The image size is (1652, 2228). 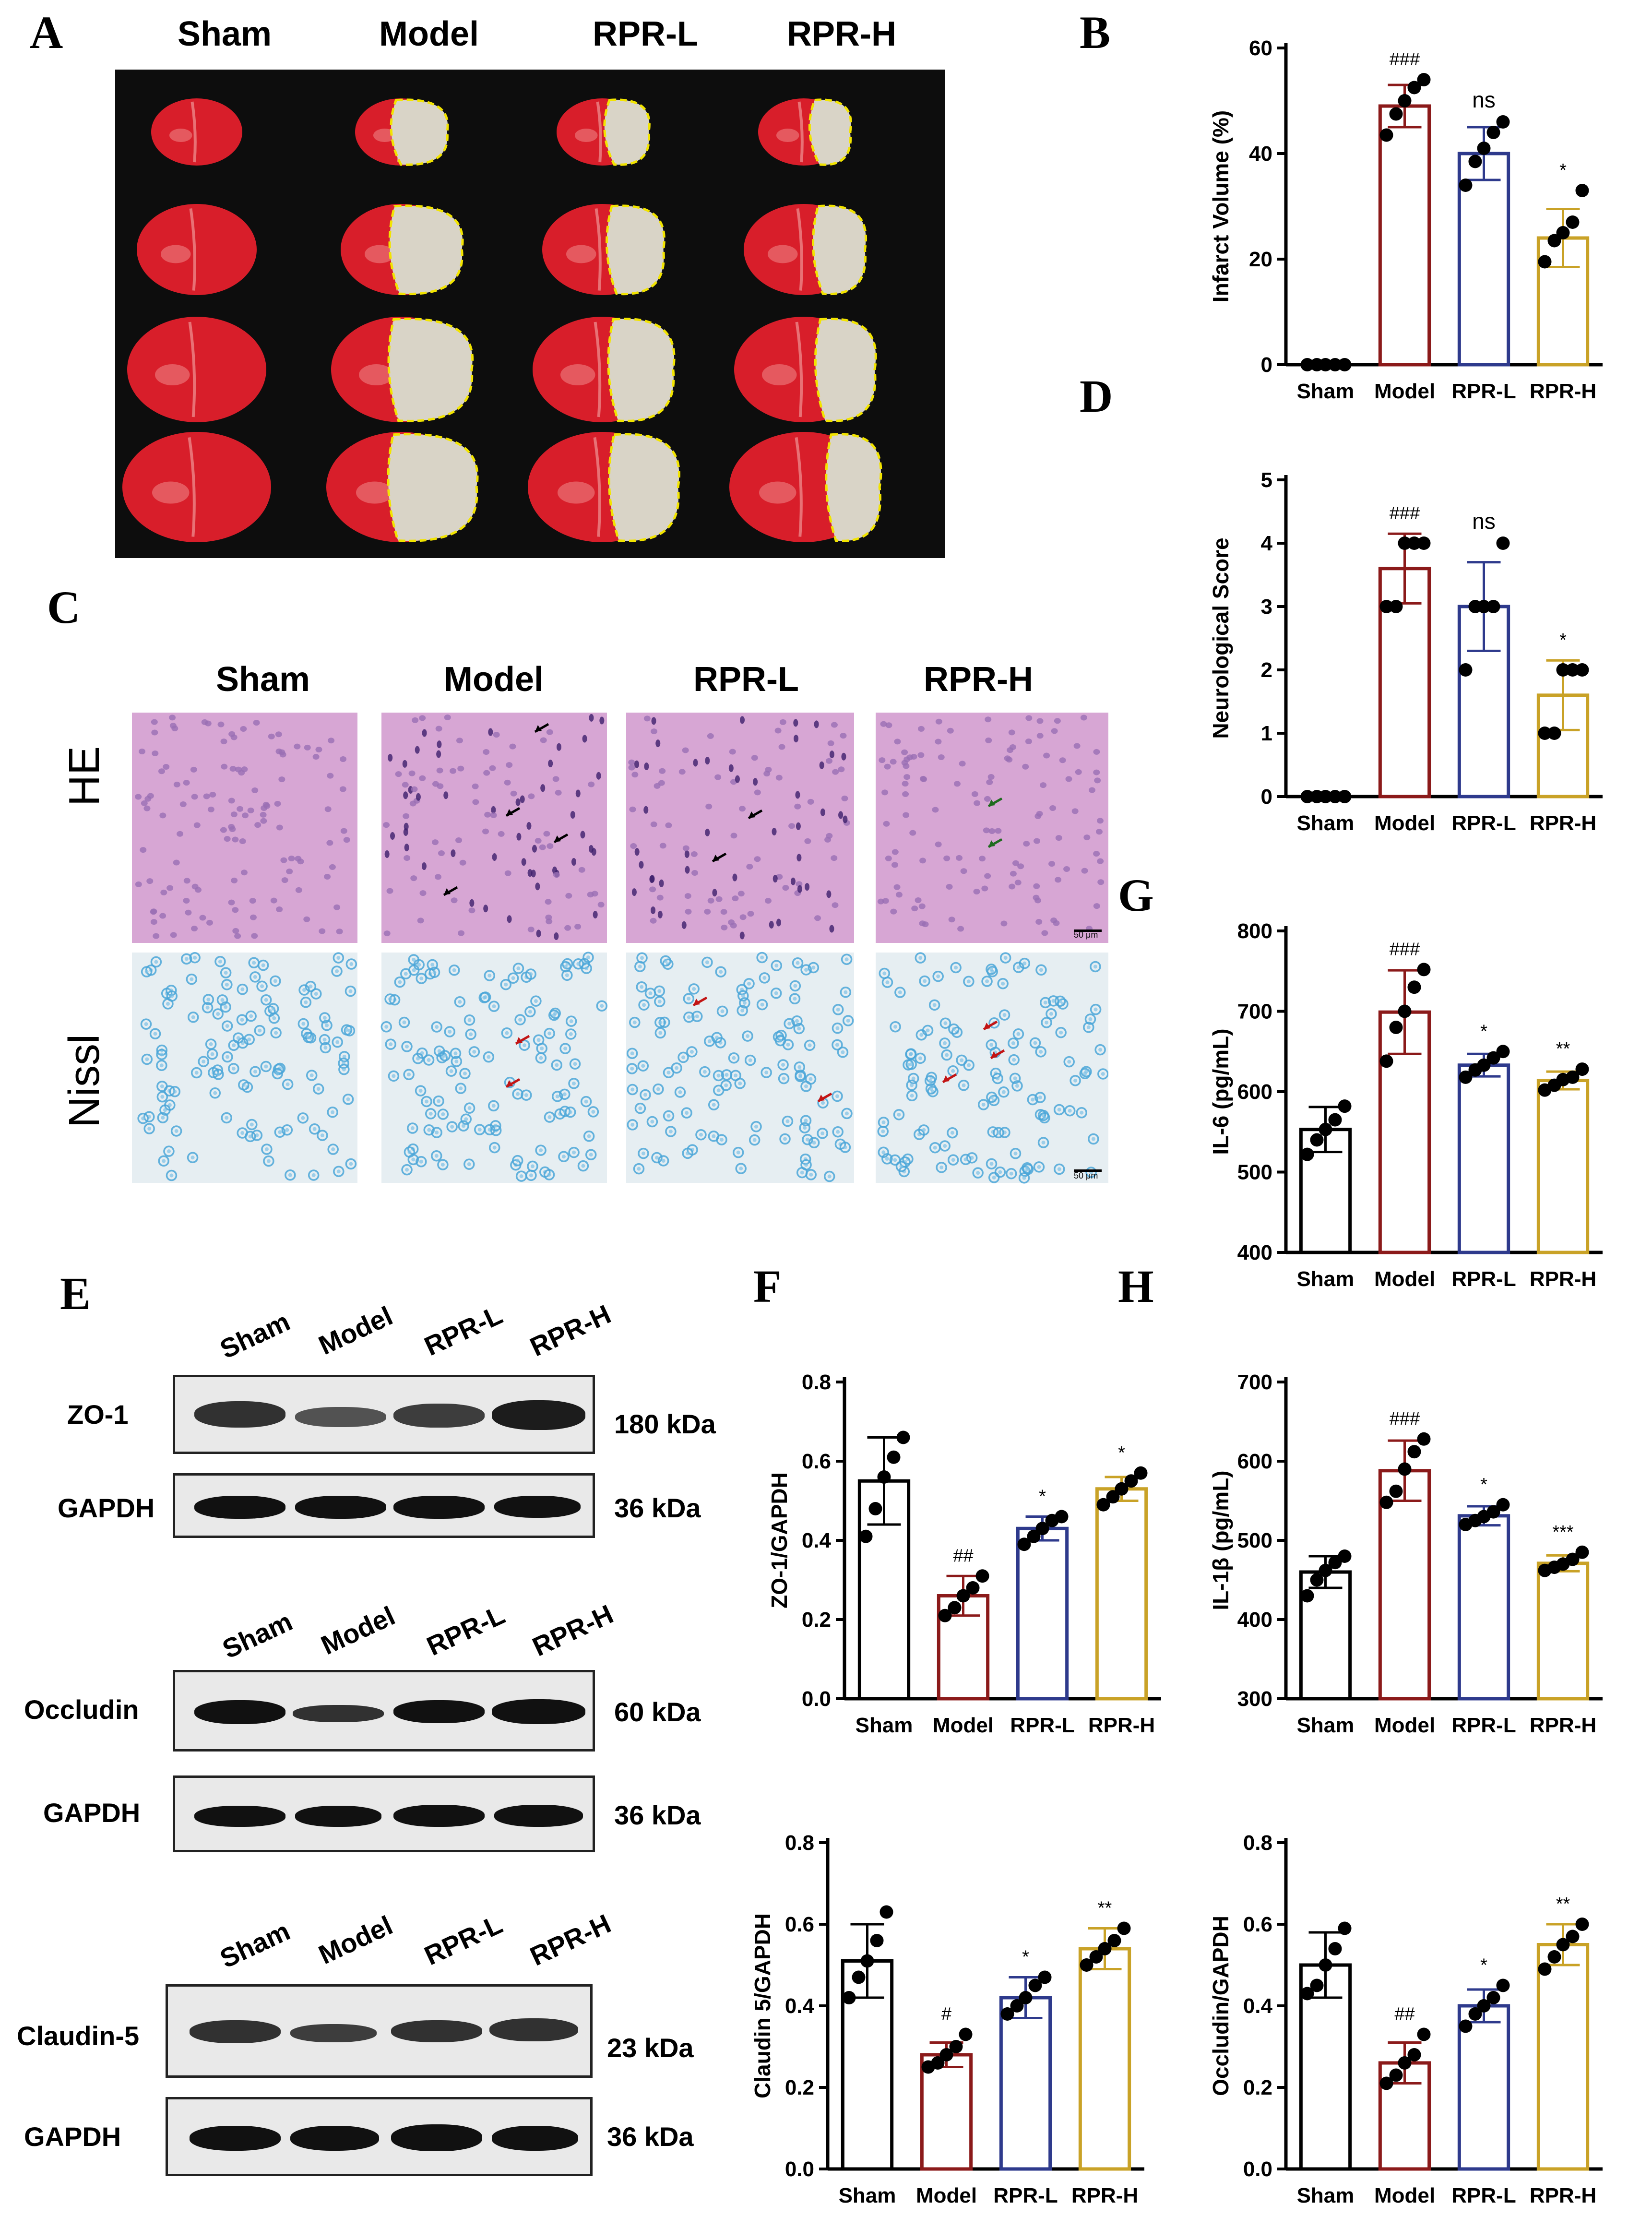 I want to click on panel-letter-g: G, so click(x=1136, y=896).